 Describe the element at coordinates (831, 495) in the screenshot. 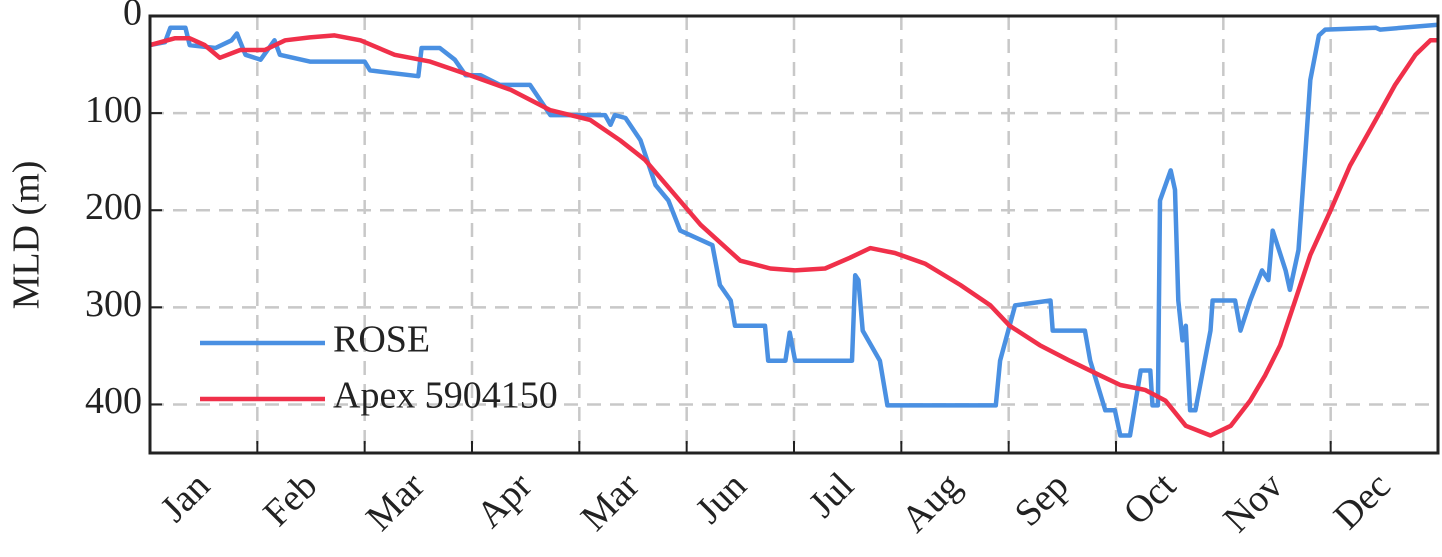

I see `x-tick-label: Jul` at that location.